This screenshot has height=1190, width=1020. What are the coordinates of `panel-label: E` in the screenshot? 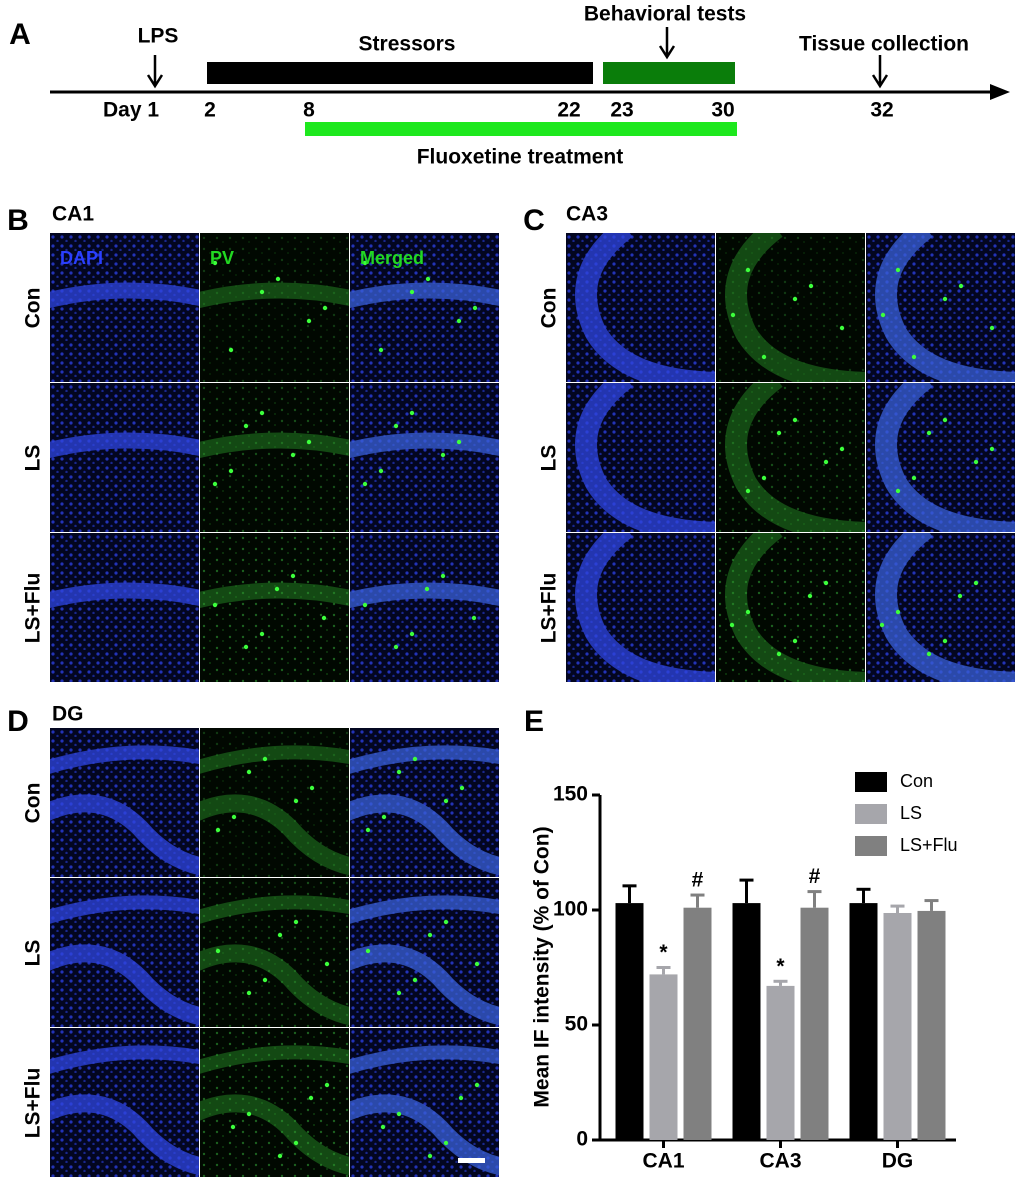 It's located at (534, 721).